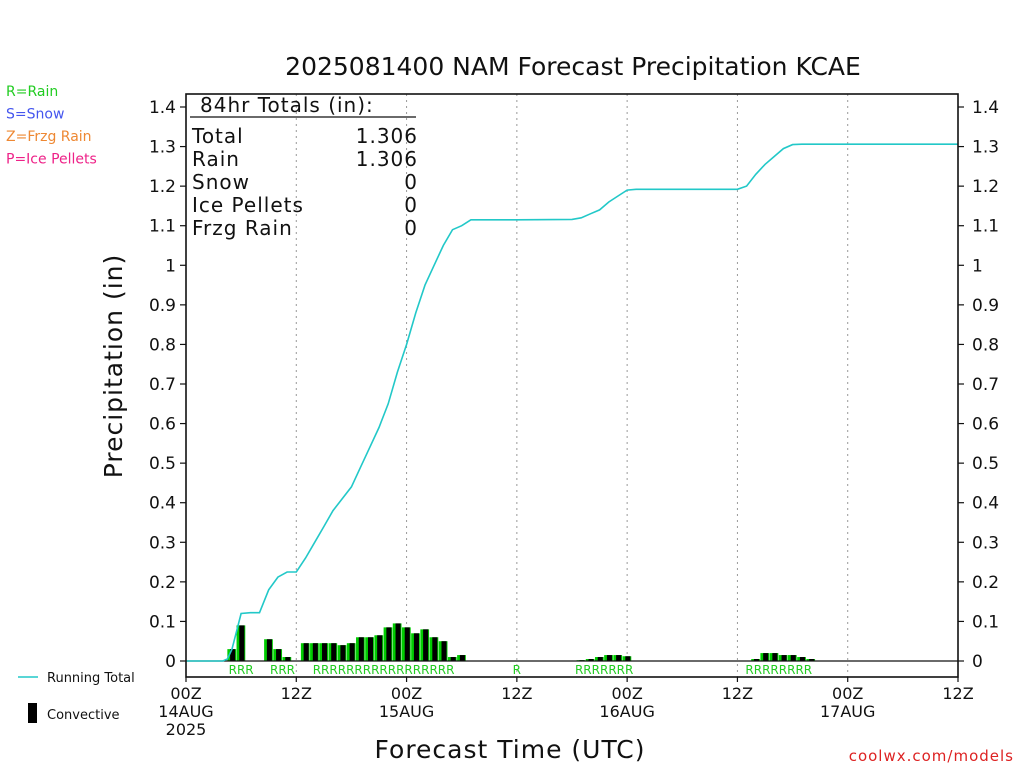 Image resolution: width=1024 pixels, height=768 pixels. Describe the element at coordinates (977, 266) in the screenshot. I see `y-tick-label-right: 1` at that location.